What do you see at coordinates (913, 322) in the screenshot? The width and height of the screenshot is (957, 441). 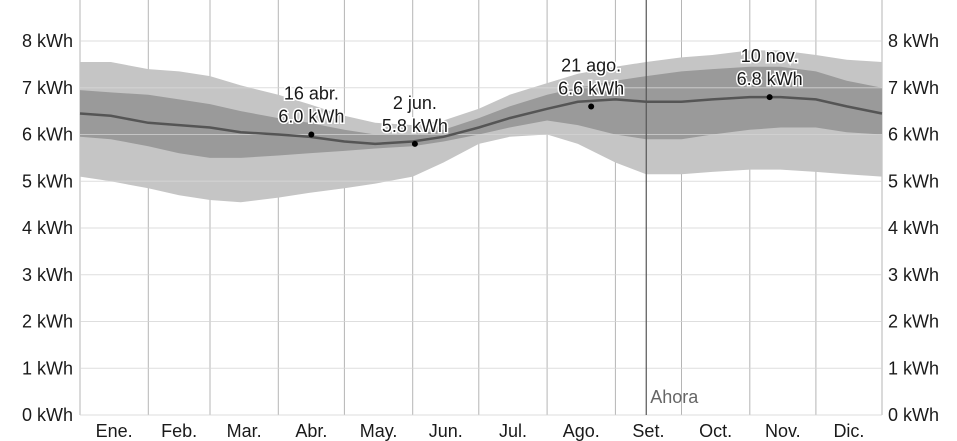 I see `y-tick-label-right: 2 kWh` at bounding box center [913, 322].